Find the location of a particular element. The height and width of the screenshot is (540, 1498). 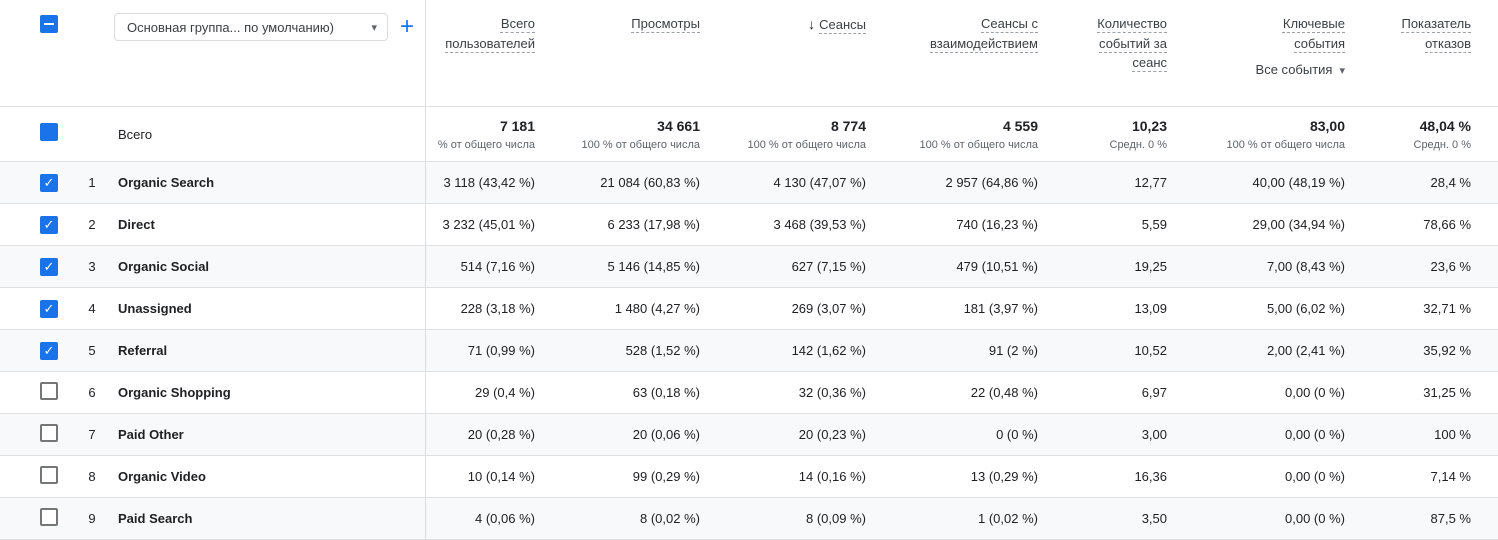

row-index: 1 is located at coordinates (92, 182).